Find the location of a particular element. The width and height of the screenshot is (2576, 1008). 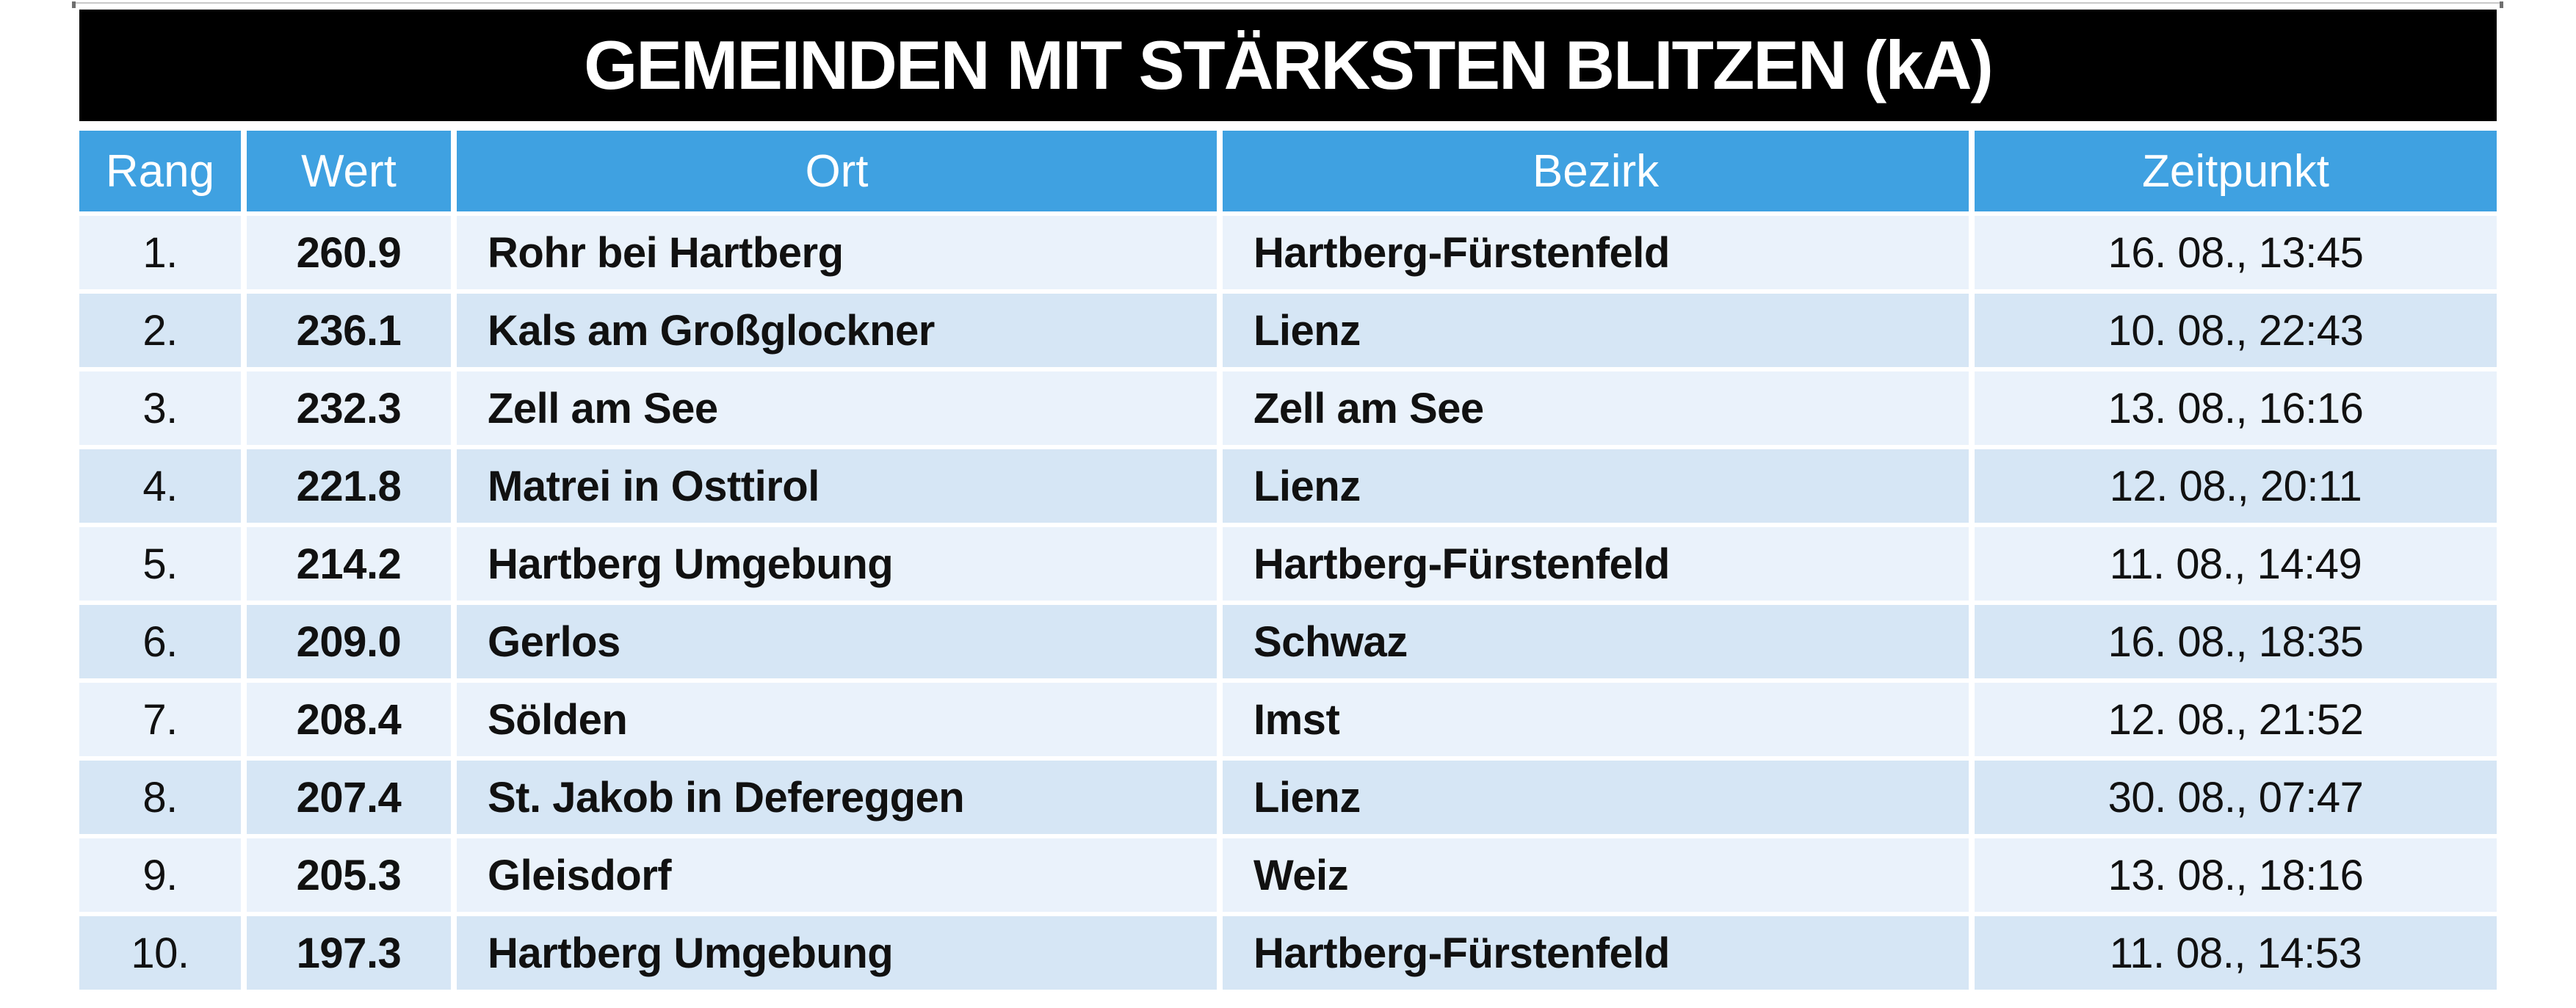

cell-wert: 197.3 is located at coordinates (349, 953).